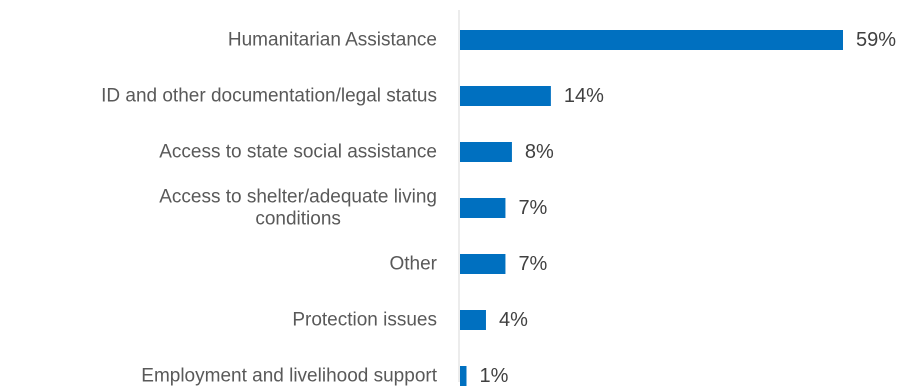 This screenshot has height=392, width=908. I want to click on category-label-2: ID and other documentation/legal status, so click(269, 96).